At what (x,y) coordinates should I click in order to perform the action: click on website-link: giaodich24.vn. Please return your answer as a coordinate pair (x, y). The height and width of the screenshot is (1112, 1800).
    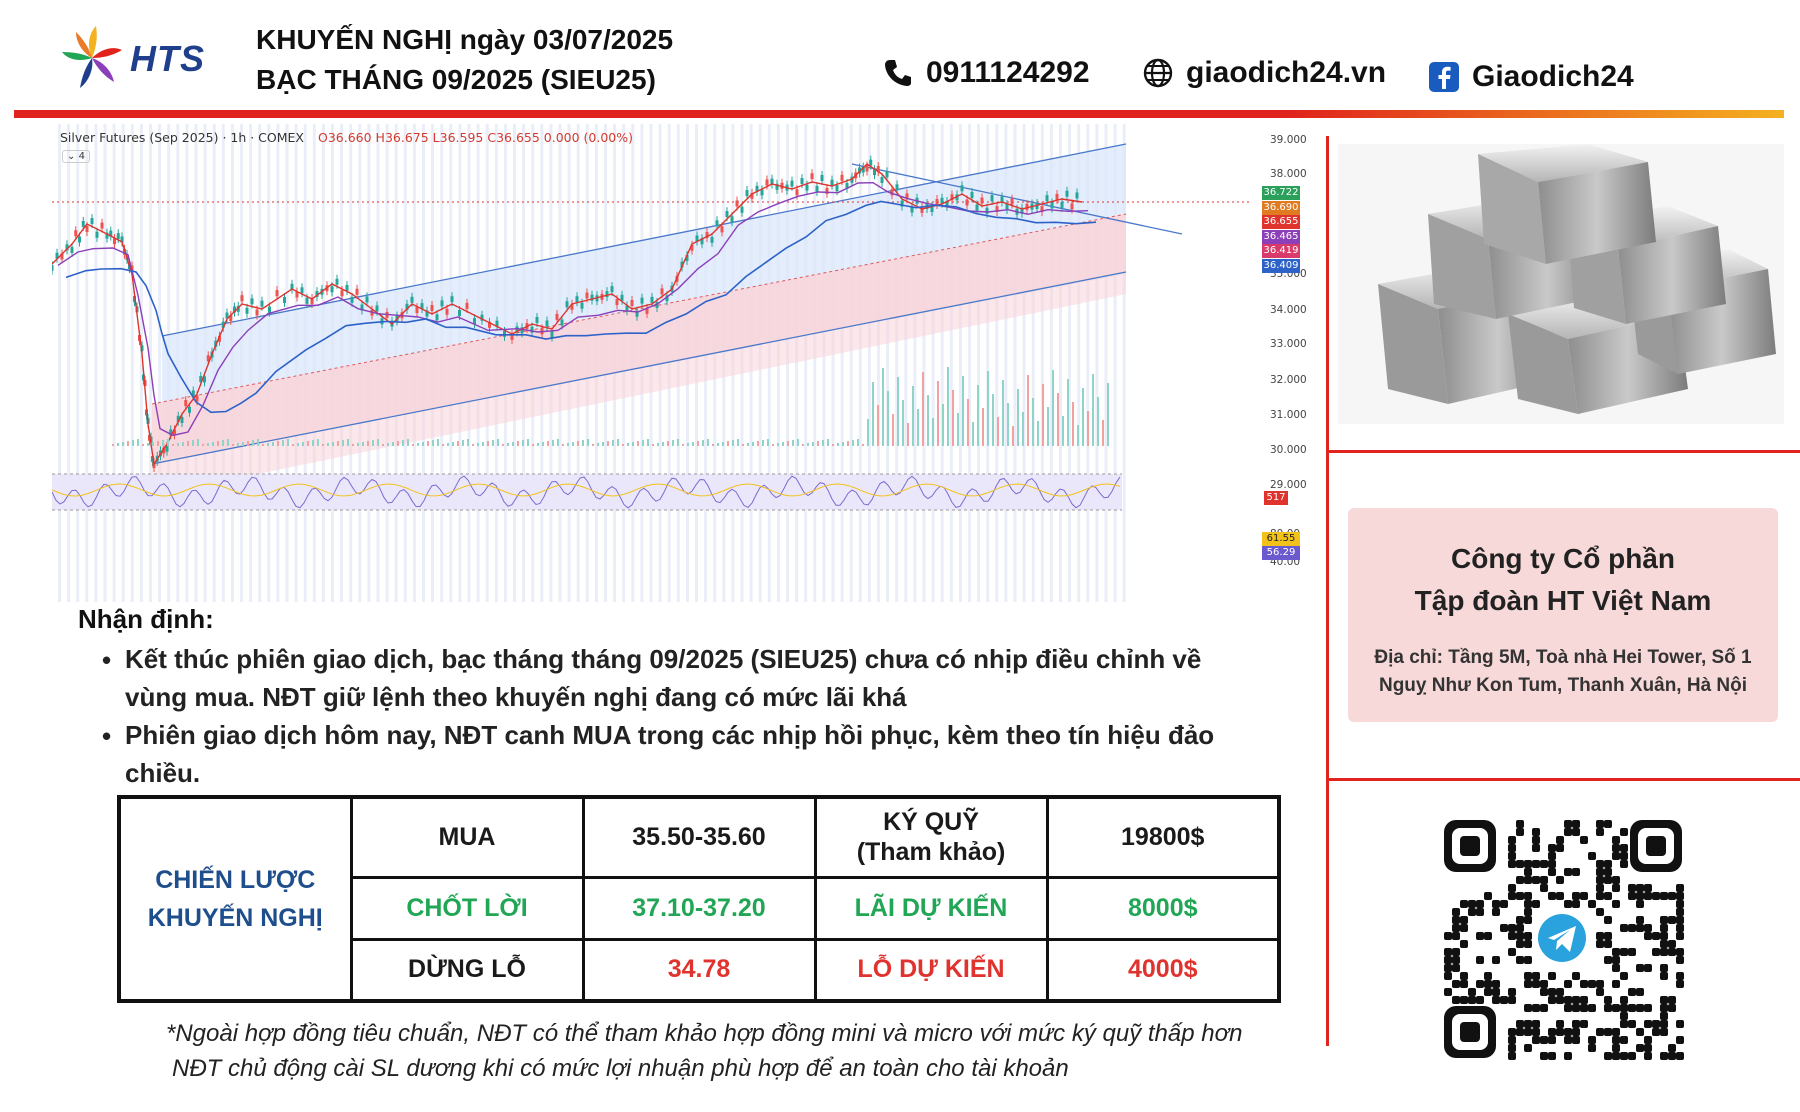
    Looking at the image, I should click on (1286, 72).